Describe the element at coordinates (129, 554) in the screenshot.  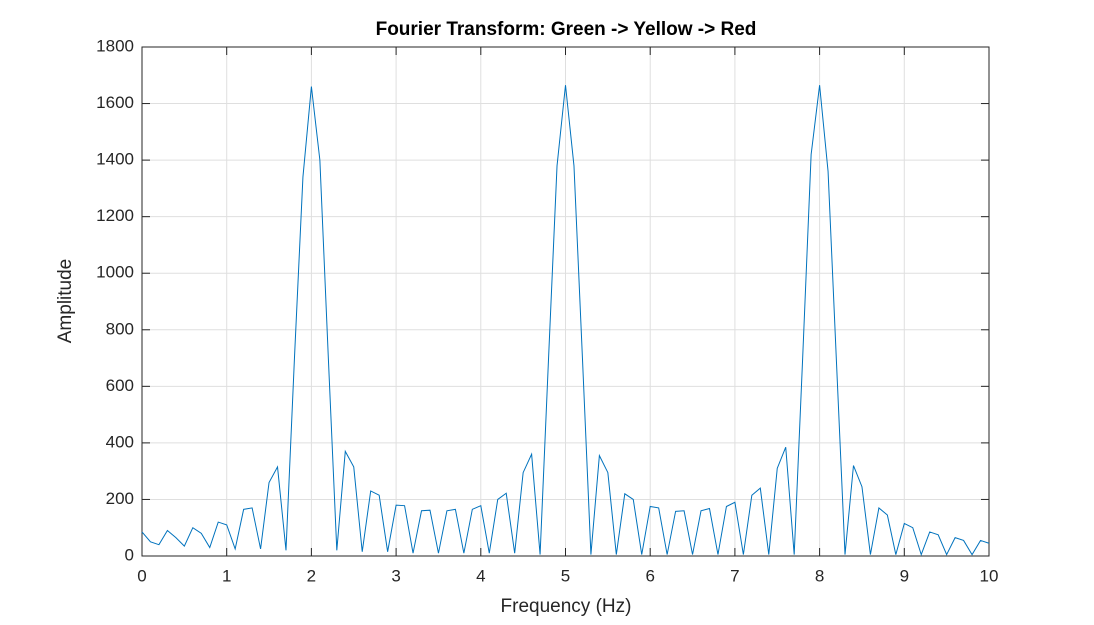
I see `y-tick-label: 0` at that location.